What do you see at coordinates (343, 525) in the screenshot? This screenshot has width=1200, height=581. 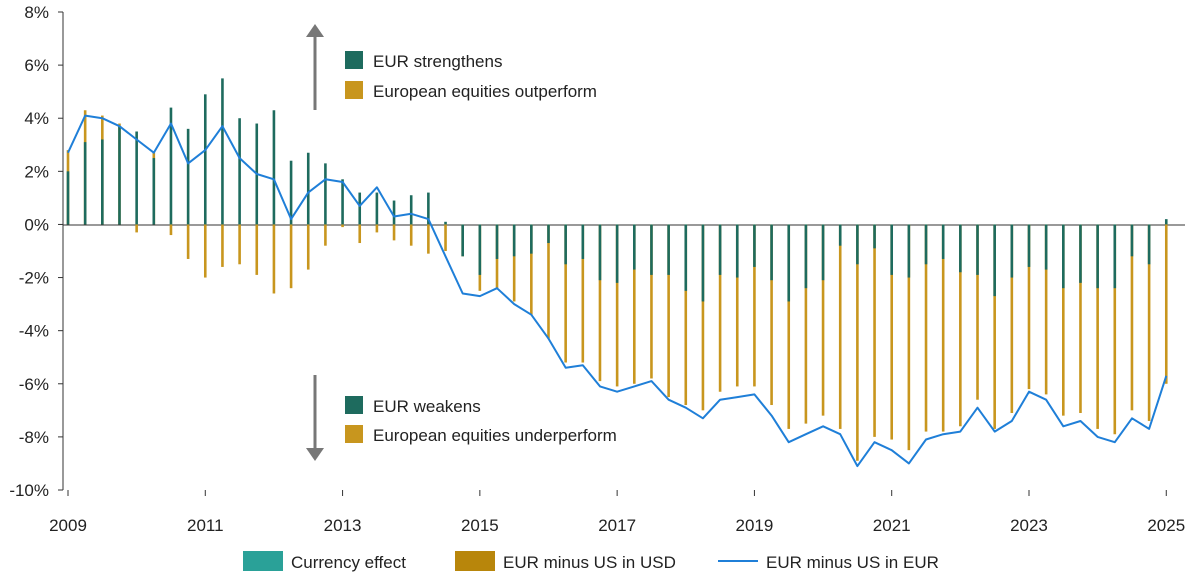 I see `x-tick-label: 2013` at bounding box center [343, 525].